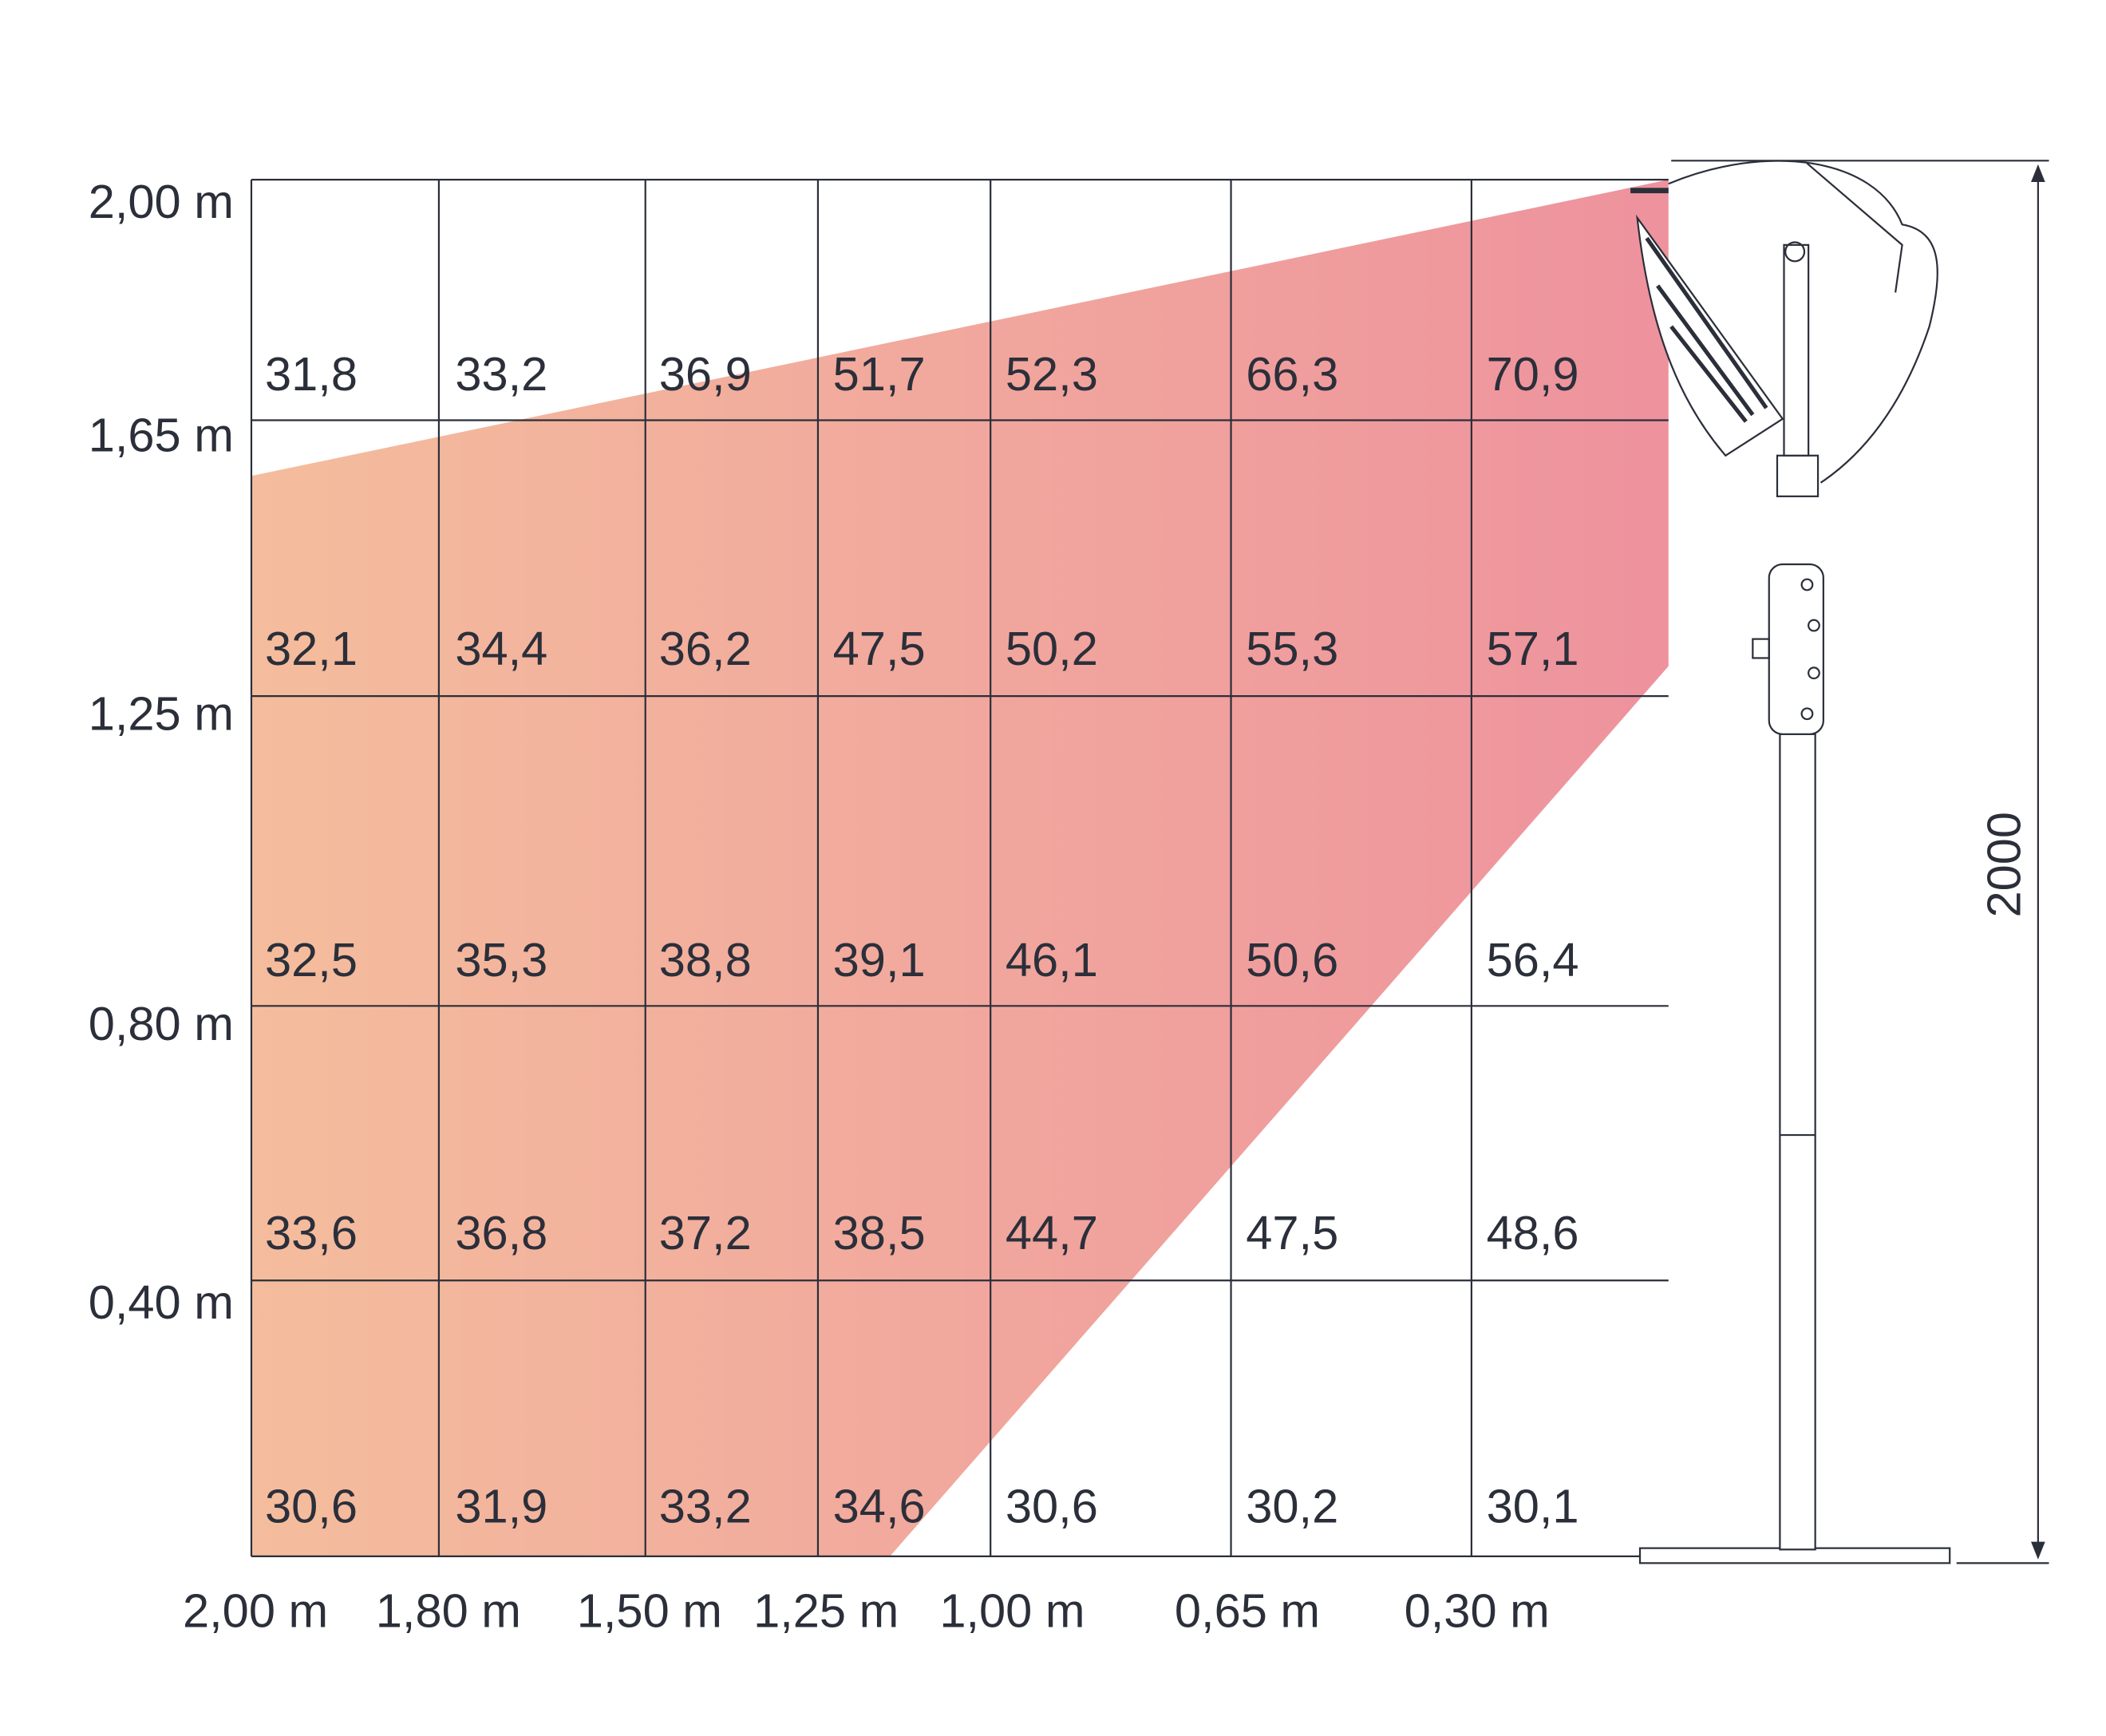 This screenshot has height=1736, width=2106. Describe the element at coordinates (501, 1505) in the screenshot. I see `cell-value: 31,9` at that location.